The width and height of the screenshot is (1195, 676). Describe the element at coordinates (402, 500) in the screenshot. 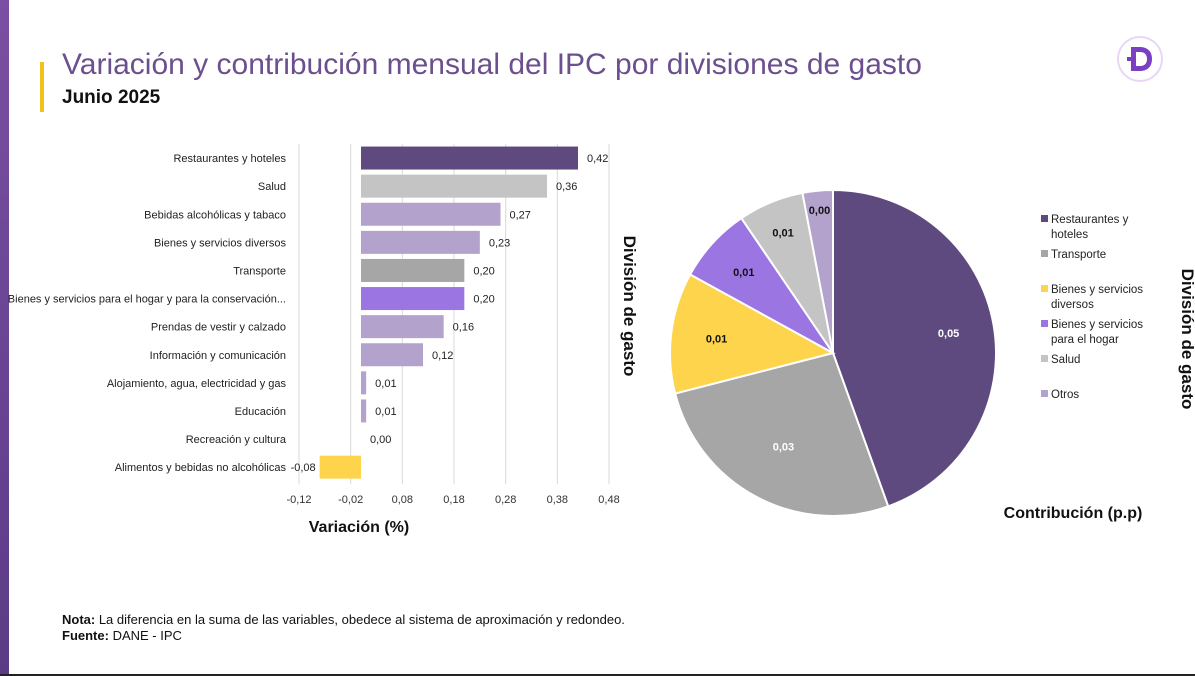

I see `bar-x-tick-label: 0,08` at that location.